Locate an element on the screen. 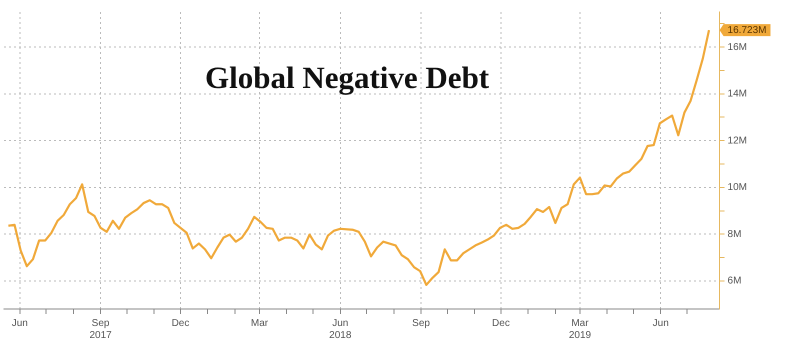  y-tick-label: 14M is located at coordinates (737, 94).